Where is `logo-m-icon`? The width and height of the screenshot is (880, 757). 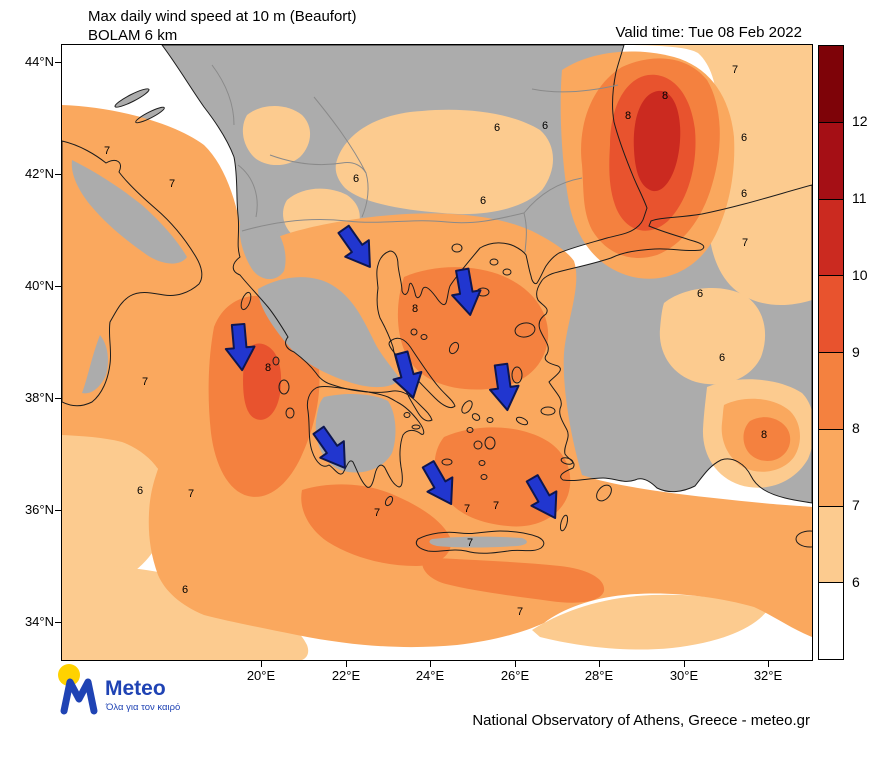 logo-m-icon is located at coordinates (79, 696).